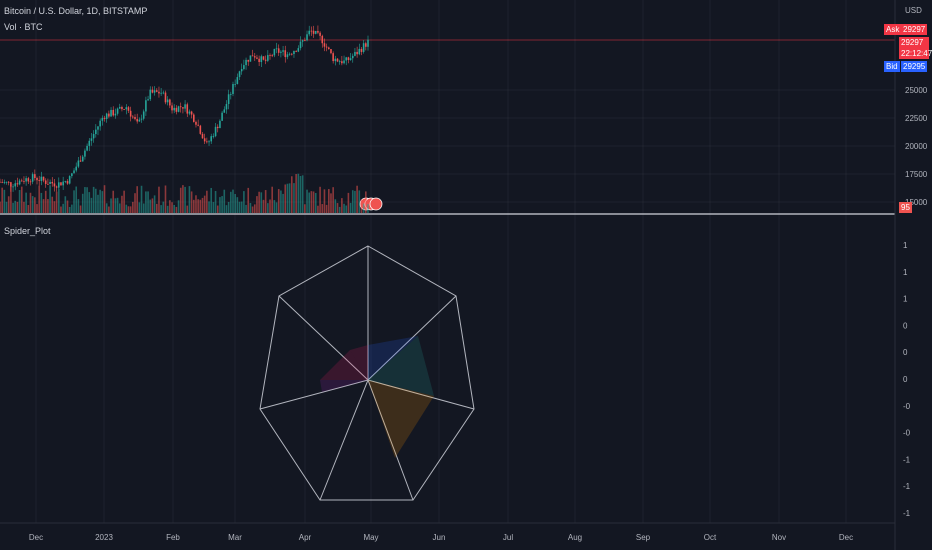  What do you see at coordinates (401, 419) in the screenshot?
I see `spider-sector` at bounding box center [401, 419].